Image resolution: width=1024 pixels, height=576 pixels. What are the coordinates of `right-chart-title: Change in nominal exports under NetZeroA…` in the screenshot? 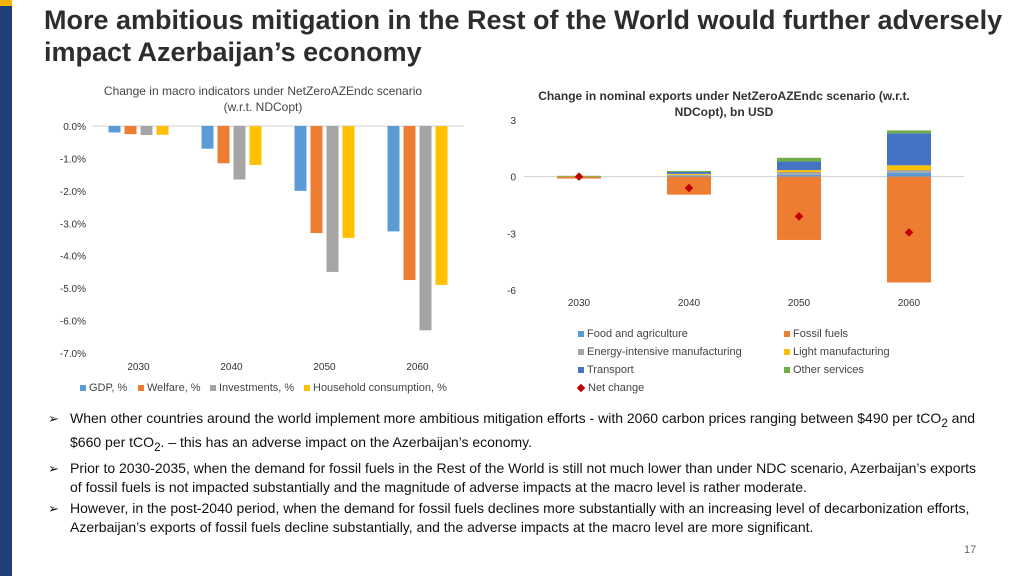 It's located at (724, 104).